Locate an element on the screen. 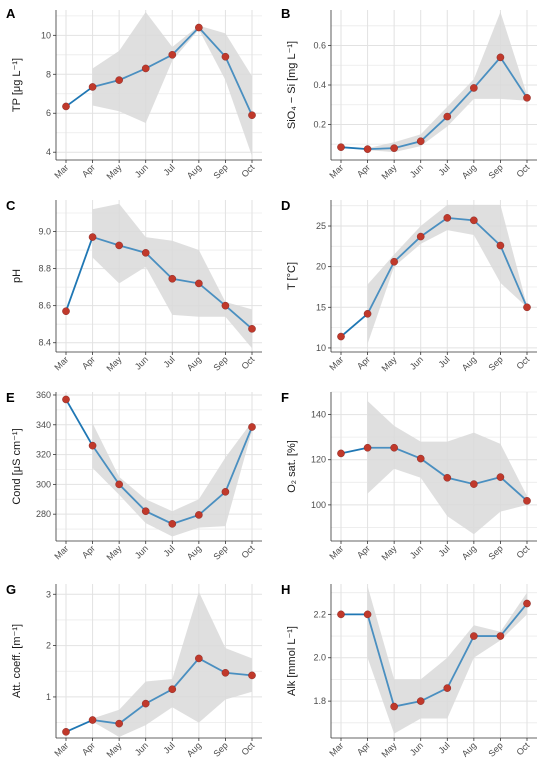 Image resolution: width=550 pixels, height=769 pixels. panel-f-line-first-segment is located at coordinates (354, 450).